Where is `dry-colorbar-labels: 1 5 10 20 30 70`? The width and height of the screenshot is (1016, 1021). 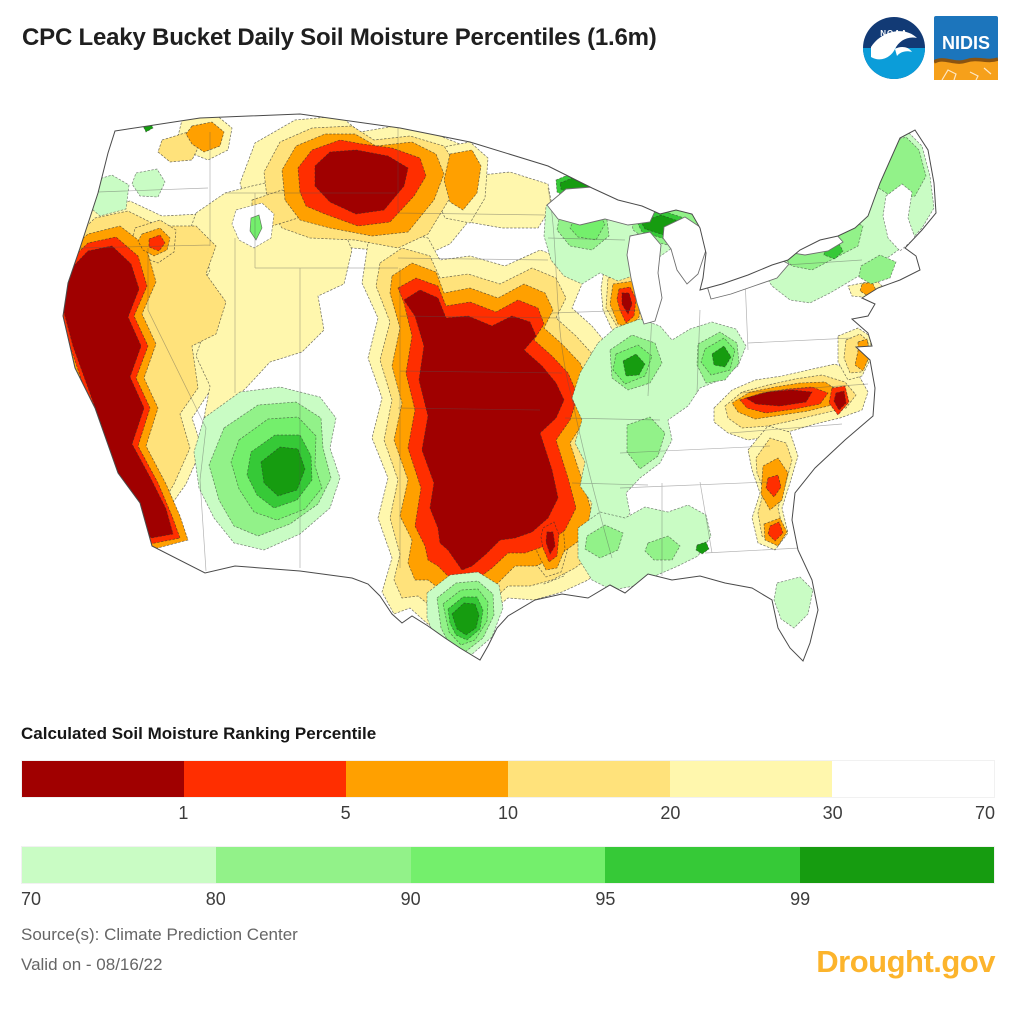 dry-colorbar-labels: 1 5 10 20 30 70 is located at coordinates (508, 813).